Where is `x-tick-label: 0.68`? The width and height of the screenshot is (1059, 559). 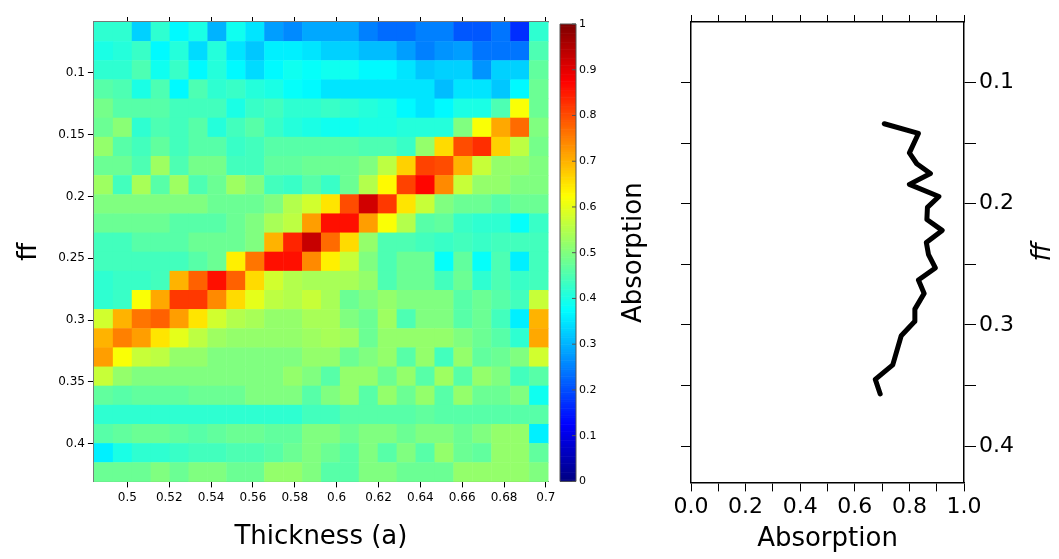 x-tick-label: 0.68 is located at coordinates (504, 496).